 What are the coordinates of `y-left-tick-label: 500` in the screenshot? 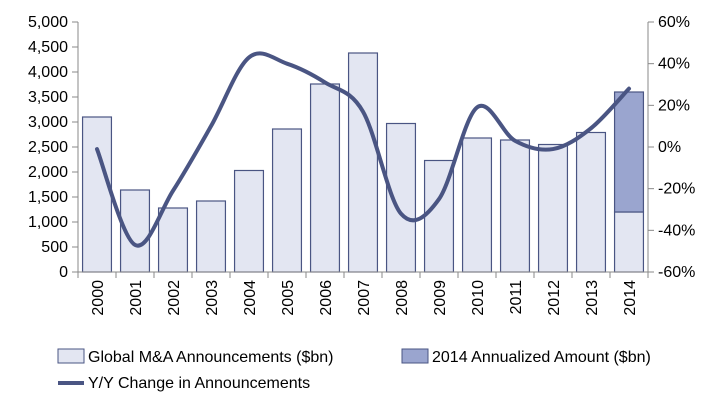 It's located at (54, 247).